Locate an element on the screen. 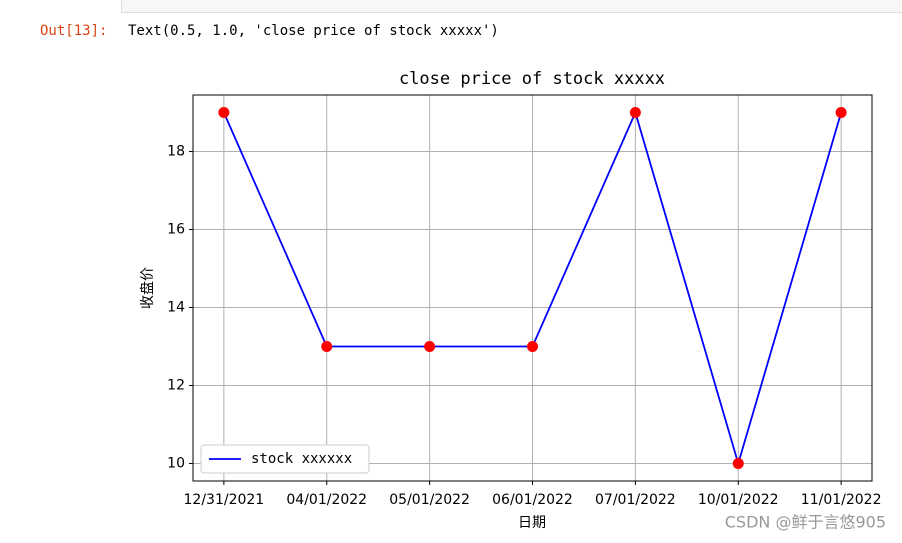  x-tick-label: 04/01/2022 is located at coordinates (326, 500).